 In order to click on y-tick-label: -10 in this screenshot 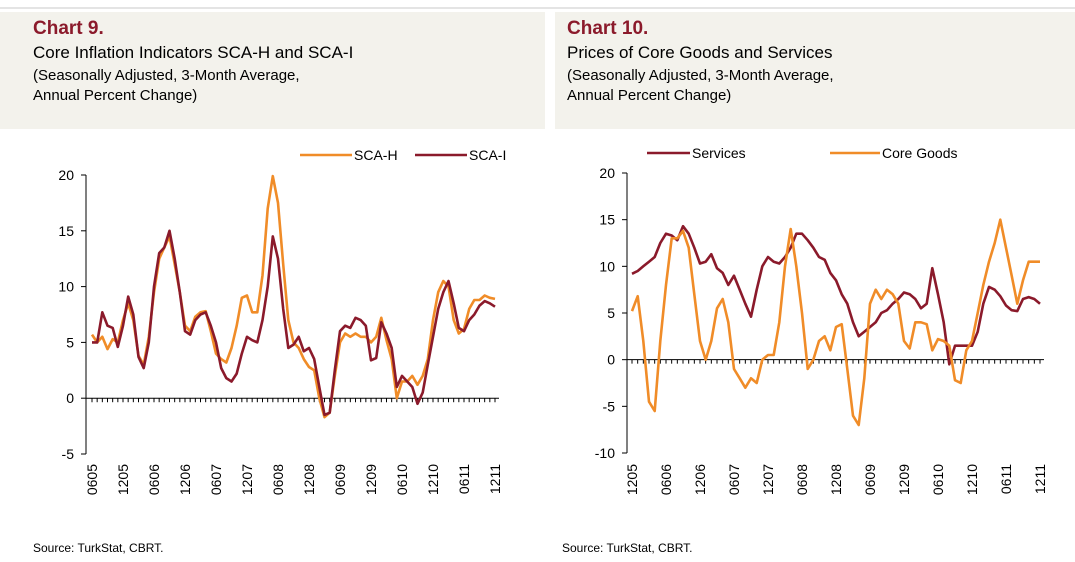, I will do `click(605, 453)`.